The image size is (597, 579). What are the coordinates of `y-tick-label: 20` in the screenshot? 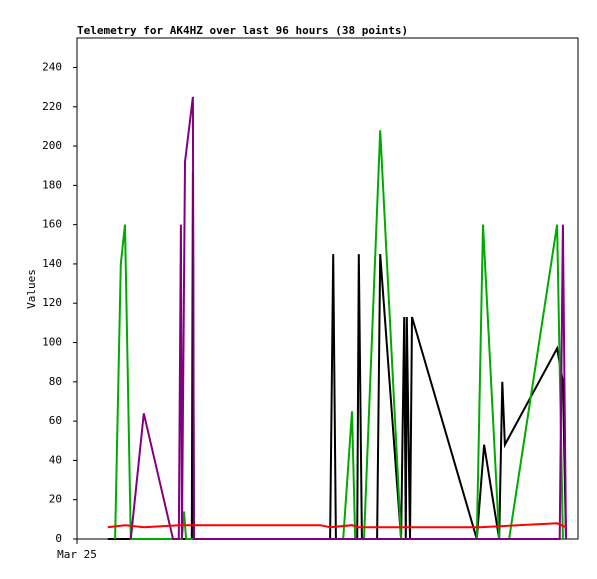 It's located at (55, 499).